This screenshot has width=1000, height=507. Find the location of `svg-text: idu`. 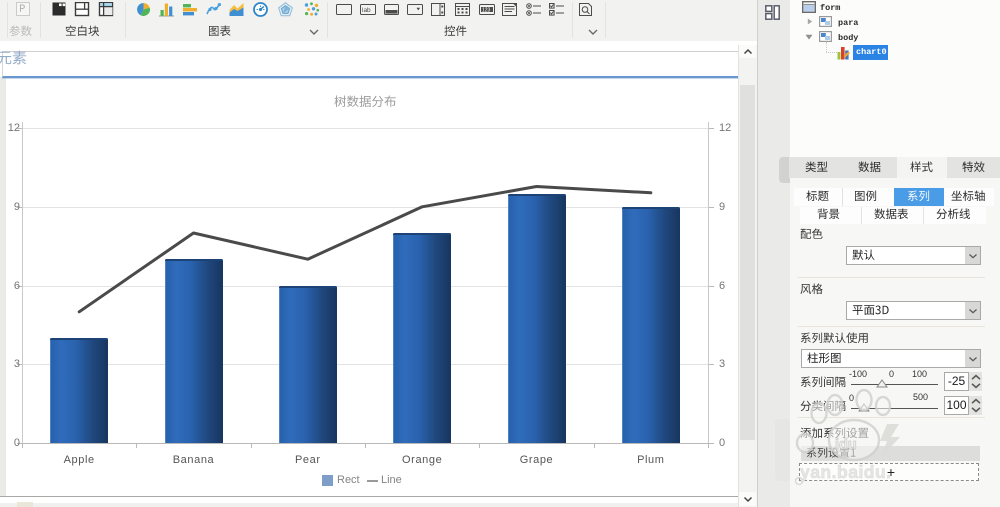

svg-text: idu is located at coordinates (846, 445).